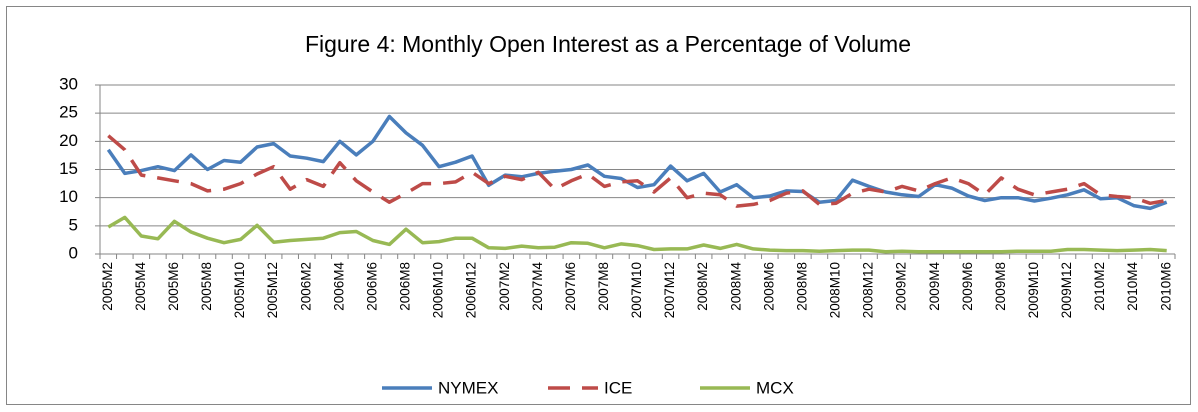 The width and height of the screenshot is (1198, 412). Describe the element at coordinates (1132, 286) in the screenshot. I see `x-tick-label: 2010M4` at that location.